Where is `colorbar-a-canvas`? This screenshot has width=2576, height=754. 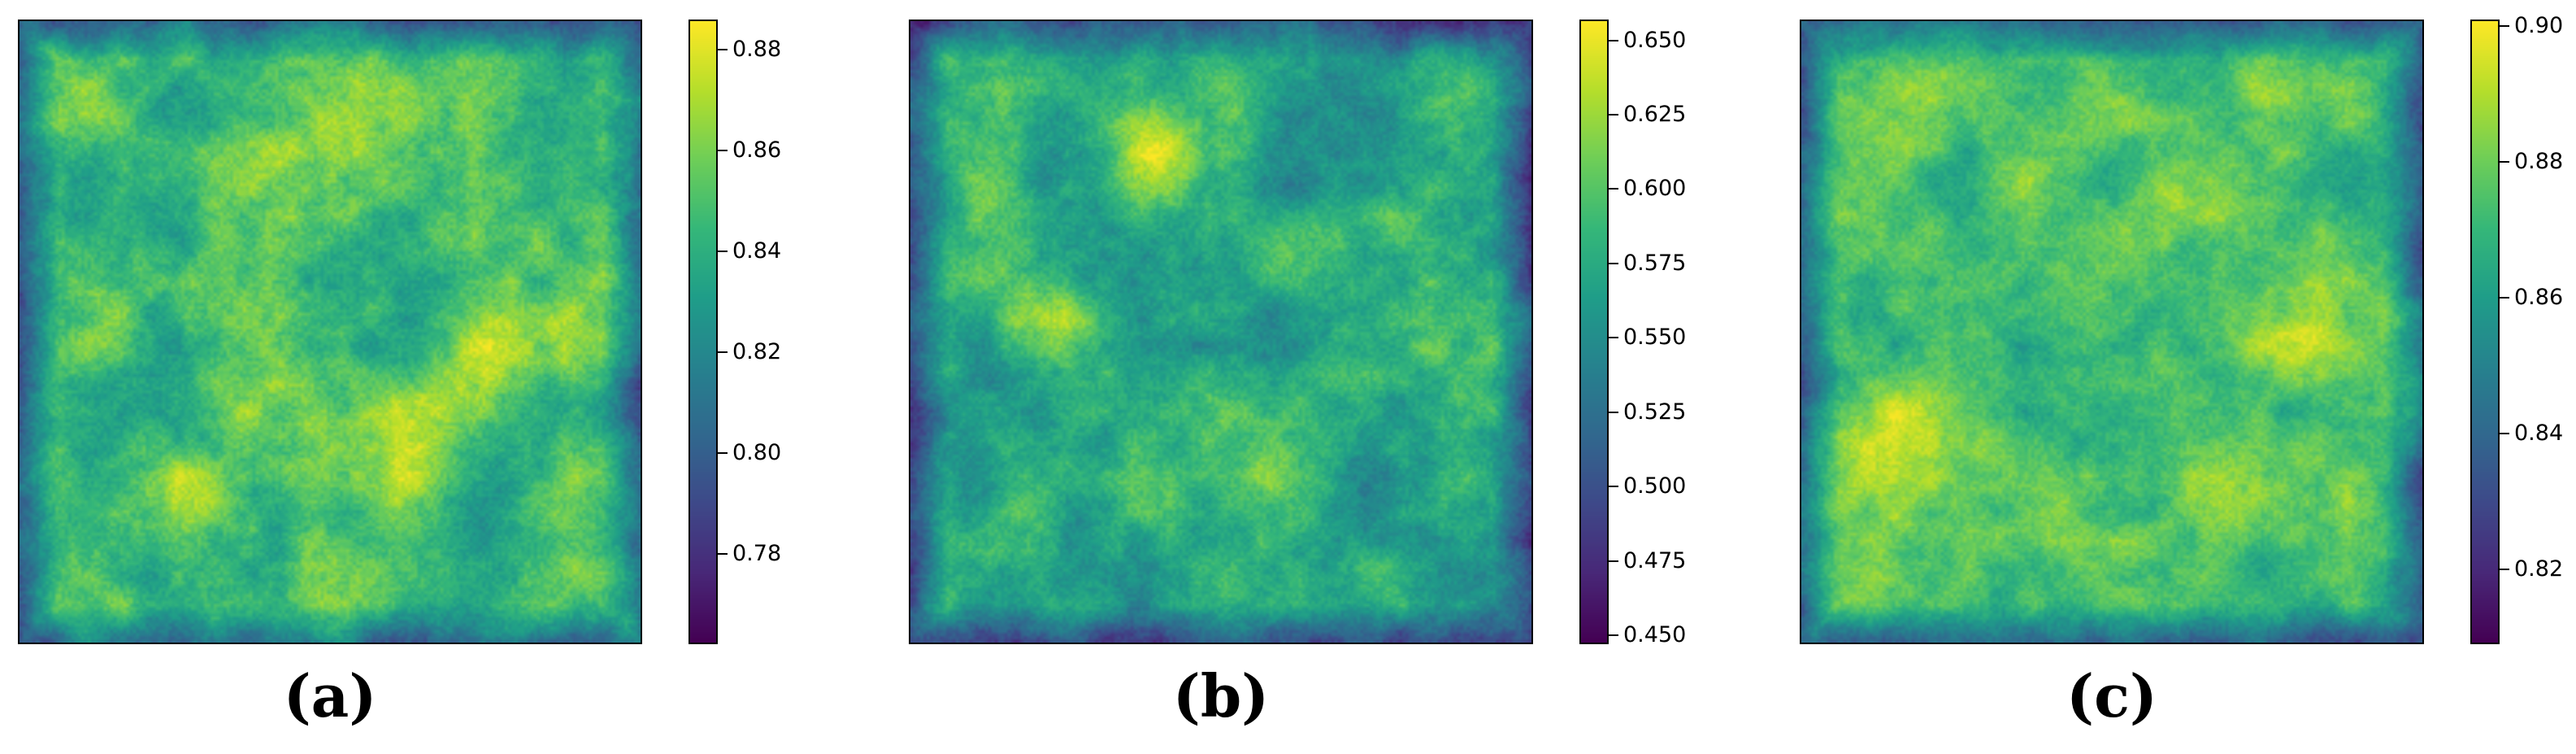
colorbar-a-canvas is located at coordinates (703, 332).